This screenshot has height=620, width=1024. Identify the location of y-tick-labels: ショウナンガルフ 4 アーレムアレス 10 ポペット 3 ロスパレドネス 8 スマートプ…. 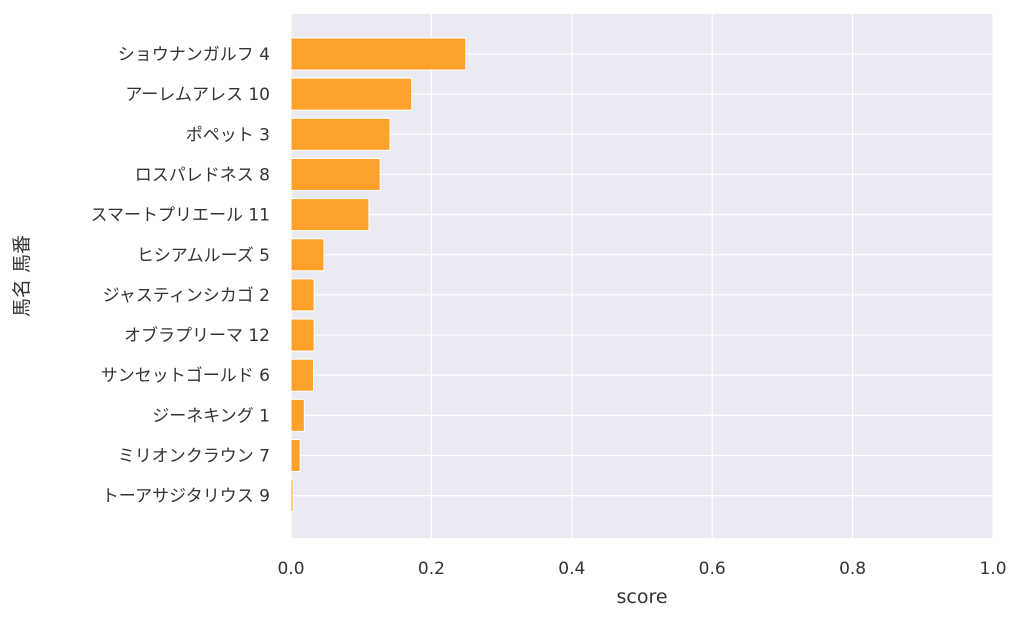
(180, 276).